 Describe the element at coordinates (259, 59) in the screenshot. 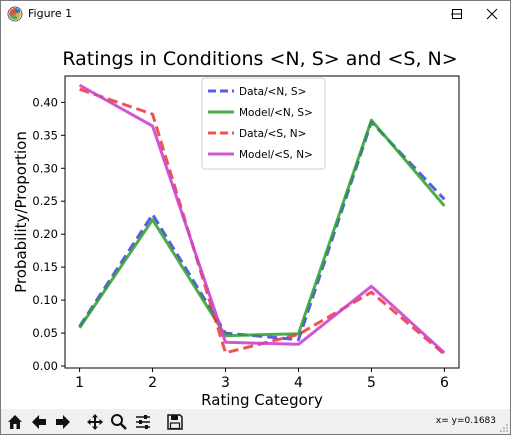

I see `chart-title: Ratings in Conditions <N, S> and <S, N>` at that location.